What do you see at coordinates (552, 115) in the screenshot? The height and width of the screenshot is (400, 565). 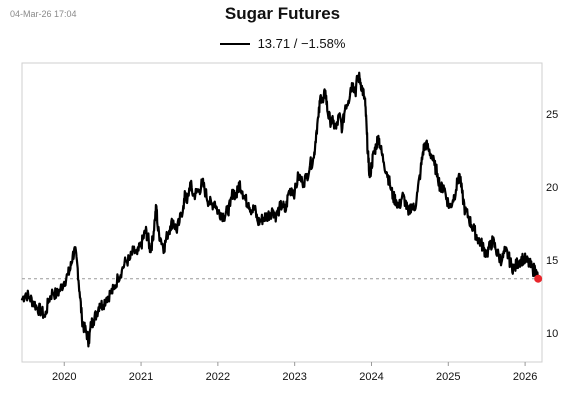 I see `y-tick-label: 25` at bounding box center [552, 115].